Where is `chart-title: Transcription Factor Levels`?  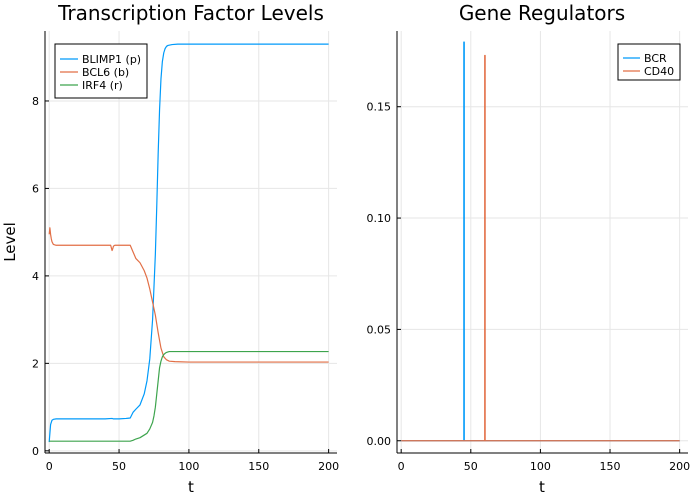
chart-title: Transcription Factor Levels is located at coordinates (190, 13).